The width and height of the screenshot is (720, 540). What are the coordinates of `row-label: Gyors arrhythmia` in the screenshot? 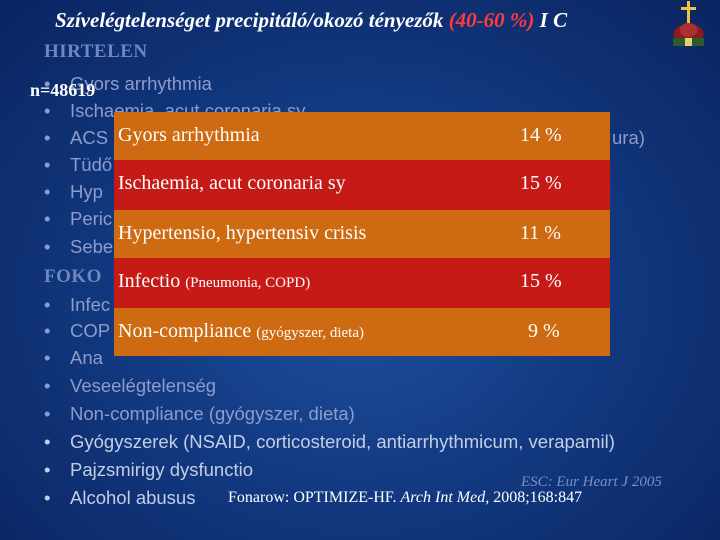 It's located at (189, 135).